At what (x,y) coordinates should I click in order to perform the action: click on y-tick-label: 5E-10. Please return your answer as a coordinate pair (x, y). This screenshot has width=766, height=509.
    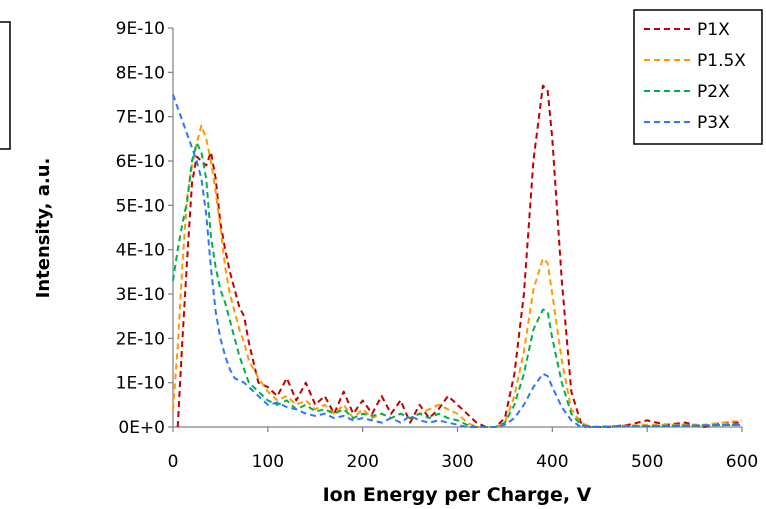
    Looking at the image, I should click on (140, 206).